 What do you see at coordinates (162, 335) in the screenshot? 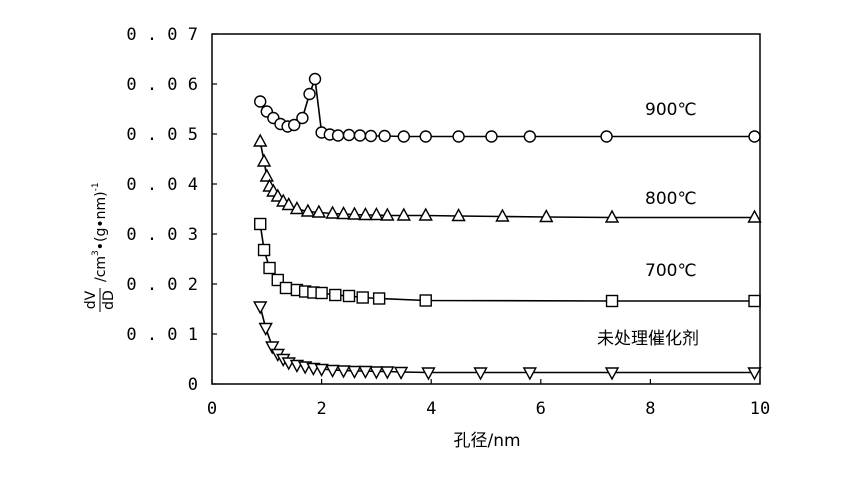
I see `y-tick-label: 0 . 0 1` at bounding box center [162, 335].